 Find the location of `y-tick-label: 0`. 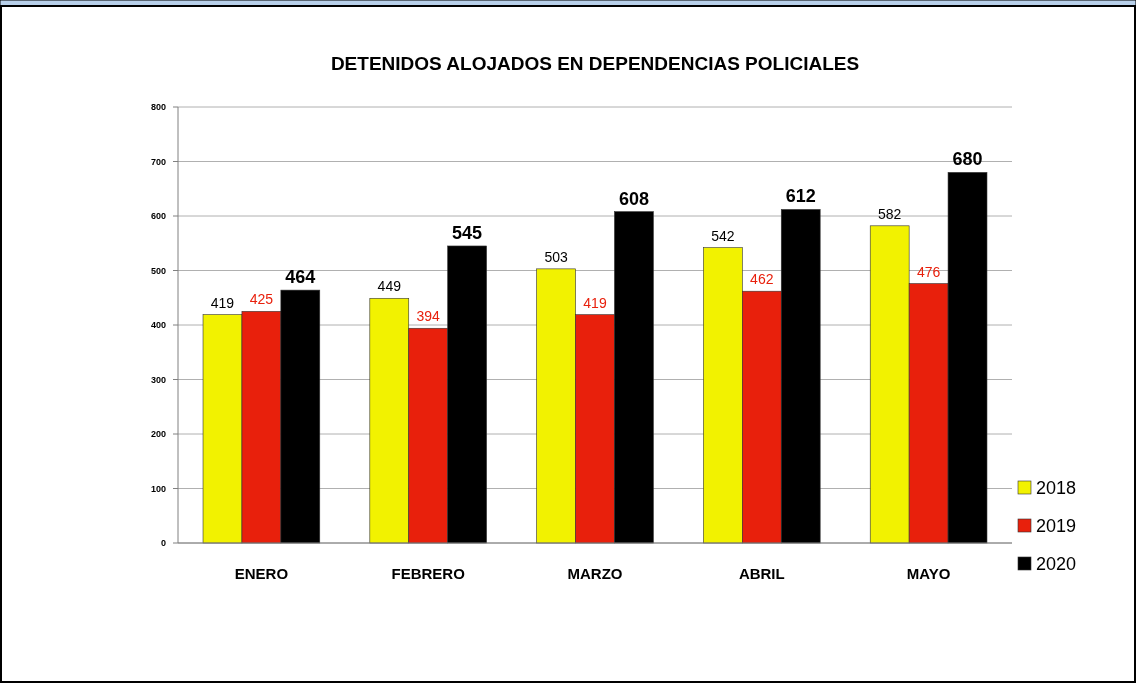

y-tick-label: 0 is located at coordinates (163, 543).